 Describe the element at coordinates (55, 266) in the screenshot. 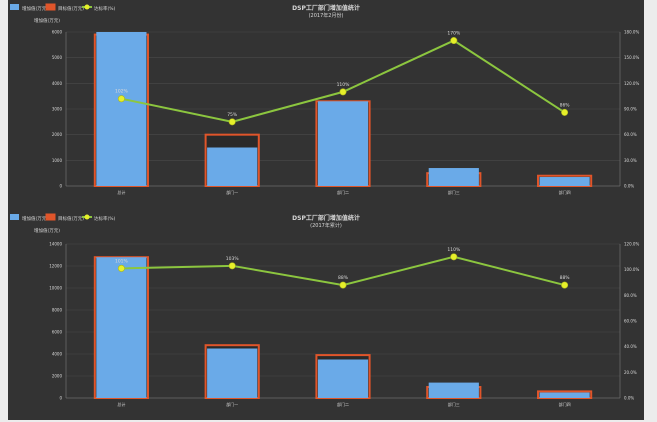

I see `y-tick-label-left: 12000` at that location.